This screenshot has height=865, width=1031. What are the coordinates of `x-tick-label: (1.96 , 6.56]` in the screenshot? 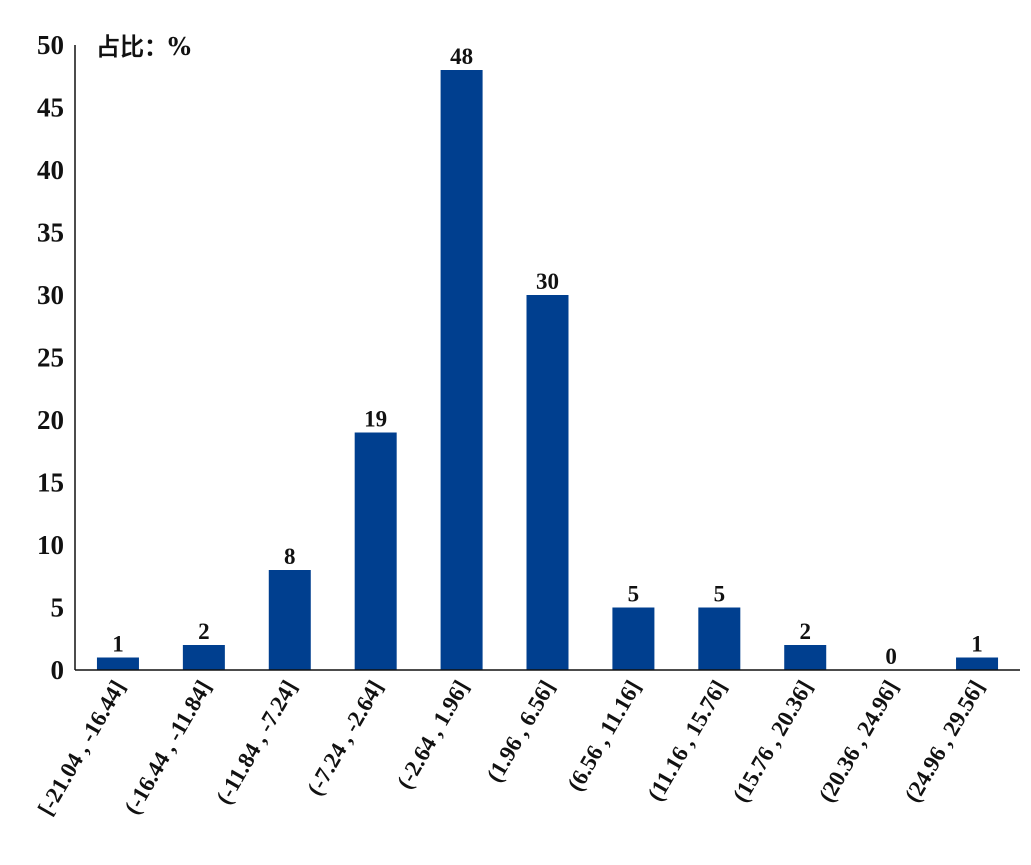 It's located at (521, 731).